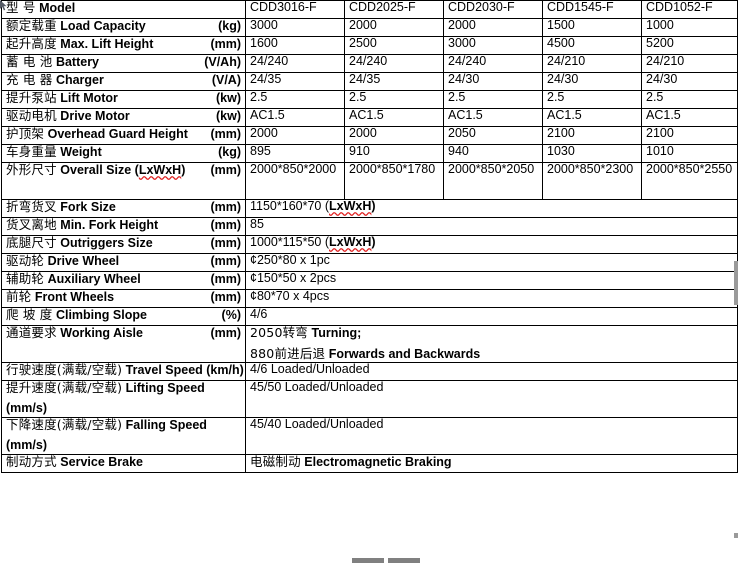 The height and width of the screenshot is (563, 738). I want to click on value-cell: 2000*850*2050, so click(493, 181).